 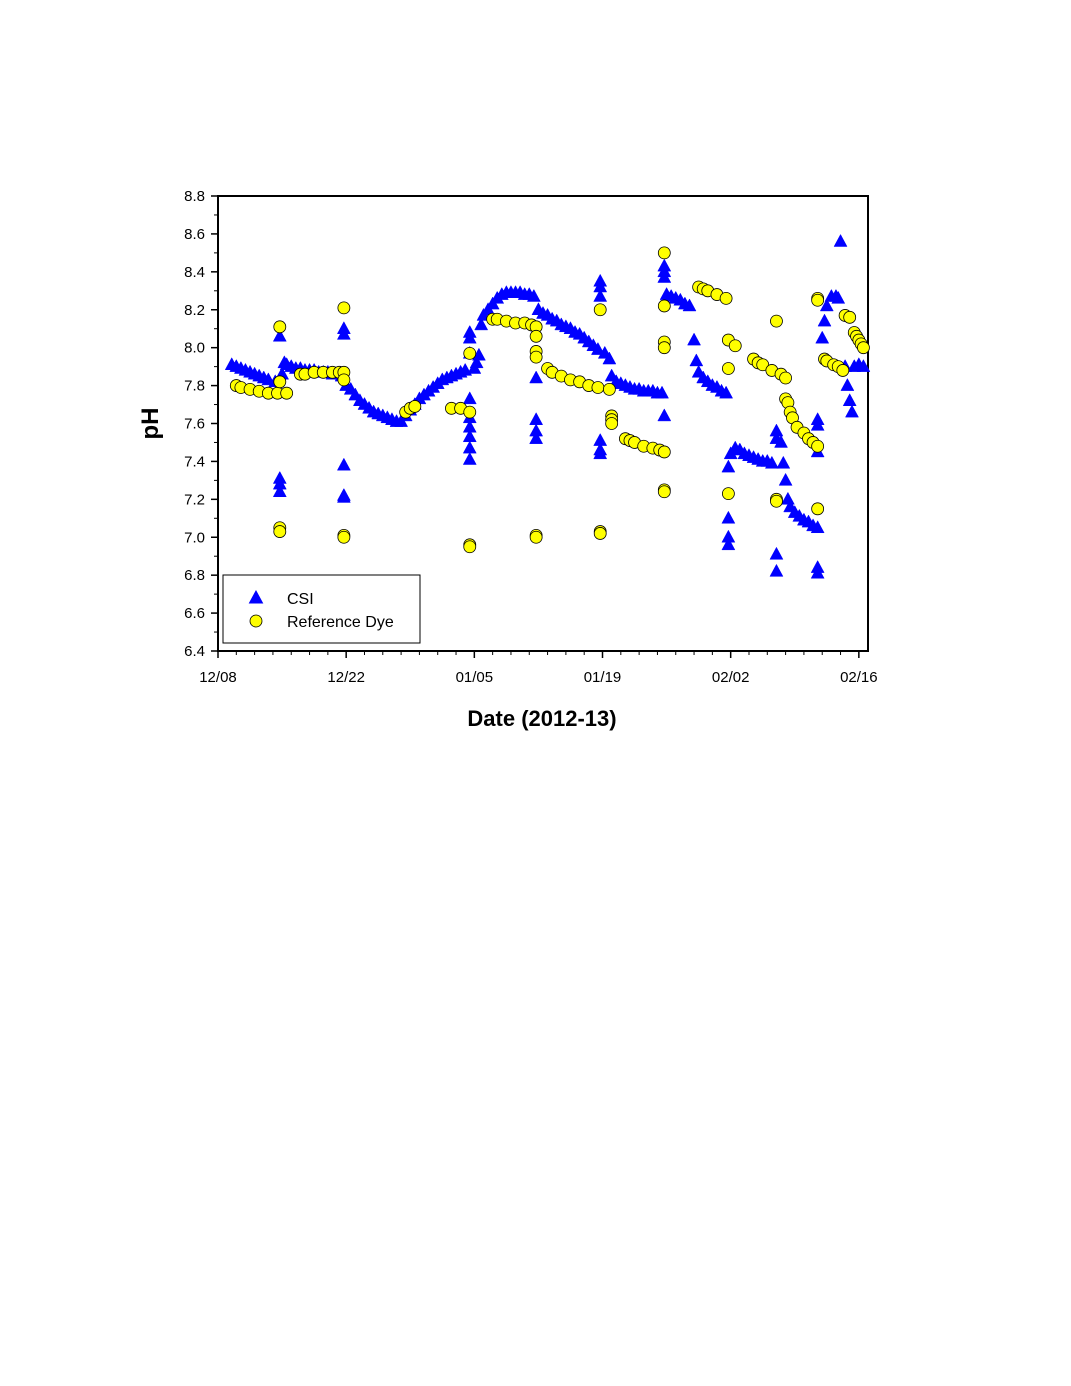 I want to click on y-tick-label: 8.8, so click(x=194, y=196).